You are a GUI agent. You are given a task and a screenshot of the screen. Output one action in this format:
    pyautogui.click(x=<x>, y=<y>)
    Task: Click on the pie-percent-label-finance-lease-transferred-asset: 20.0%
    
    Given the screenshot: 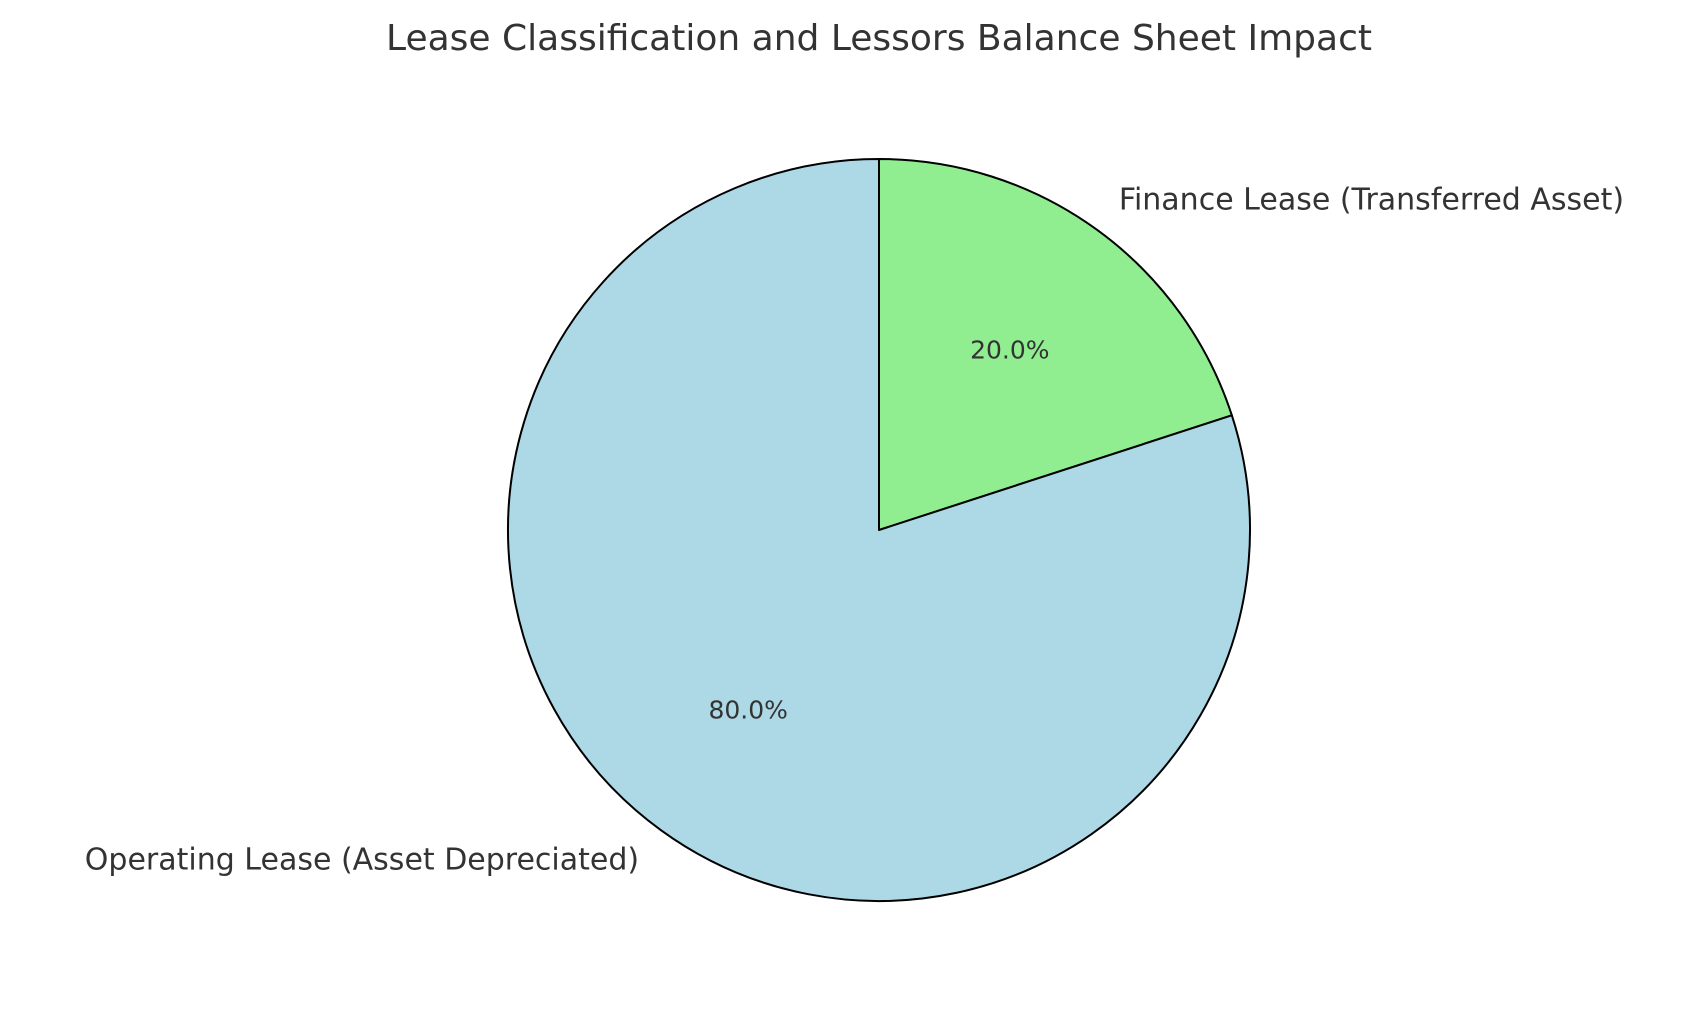 What is the action you would take?
    pyautogui.click(x=1009, y=349)
    